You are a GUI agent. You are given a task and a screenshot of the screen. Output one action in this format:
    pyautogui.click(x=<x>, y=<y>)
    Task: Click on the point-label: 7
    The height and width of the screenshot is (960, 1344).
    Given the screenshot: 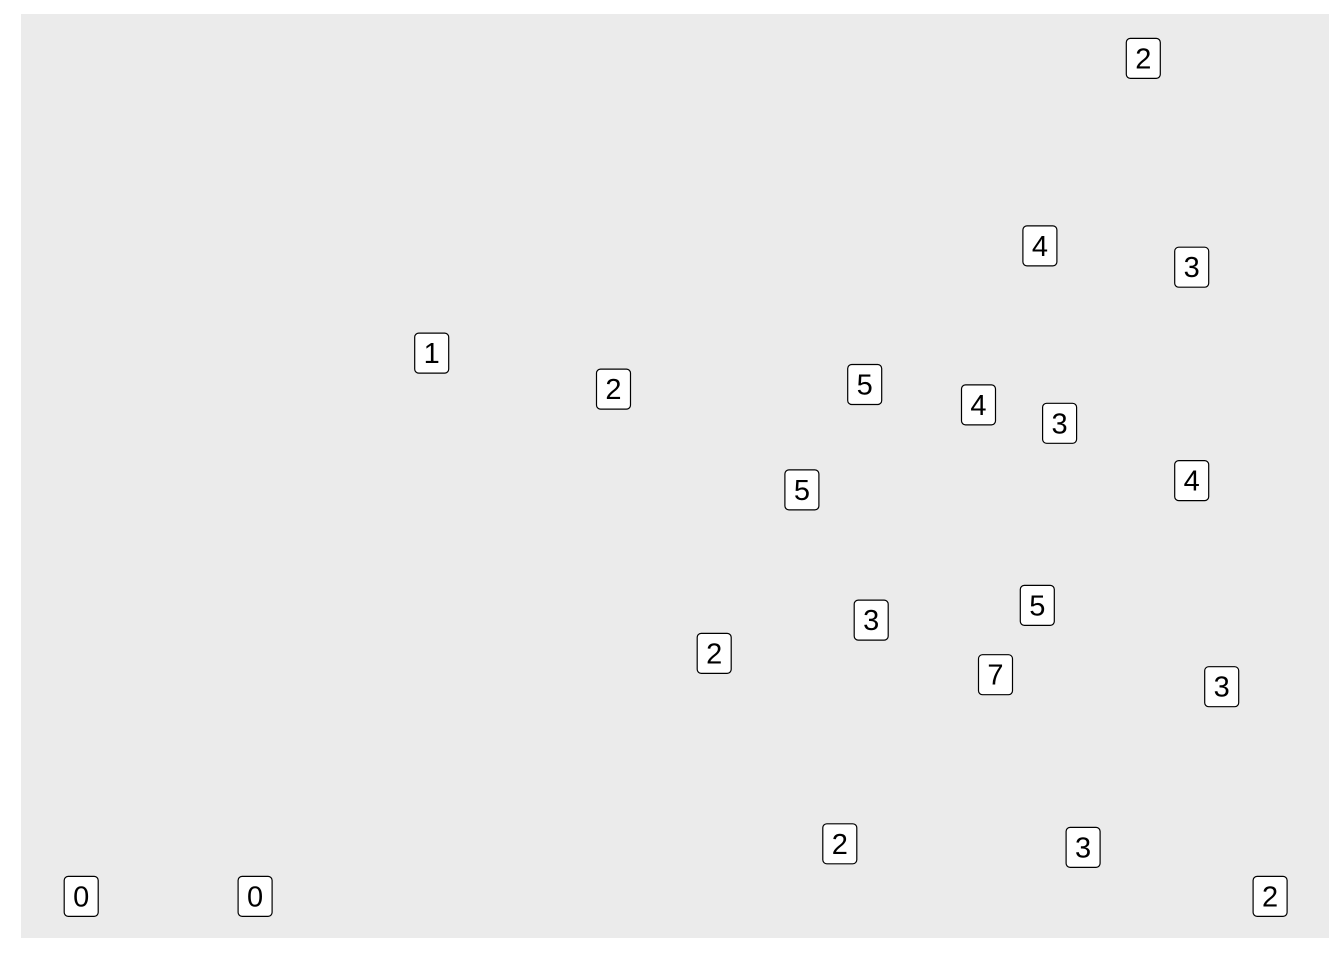 What is the action you would take?
    pyautogui.click(x=995, y=675)
    